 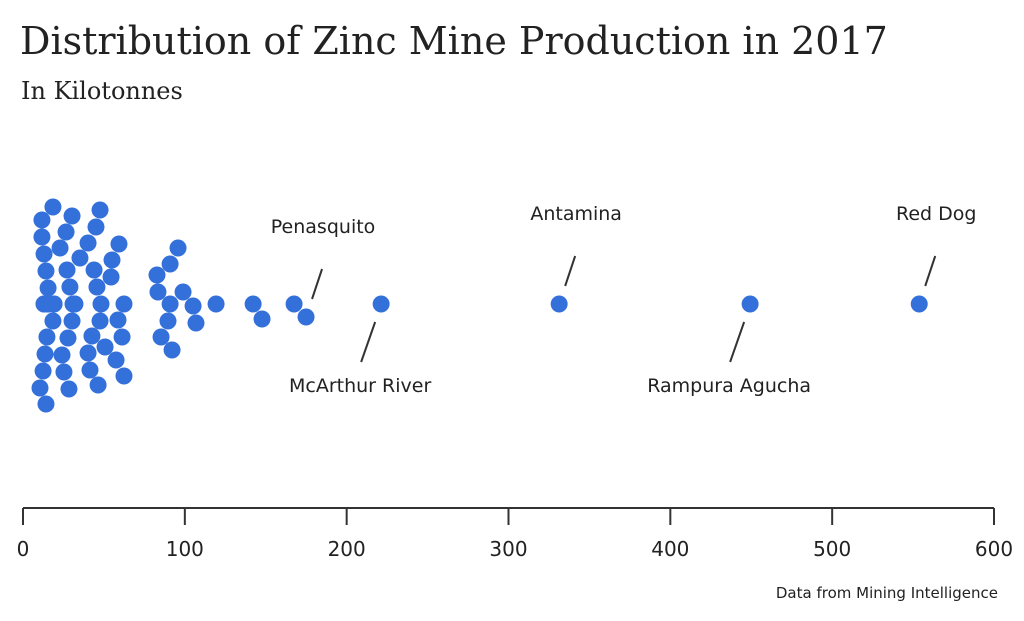 I want to click on point-label: Red Dog, so click(x=936, y=214).